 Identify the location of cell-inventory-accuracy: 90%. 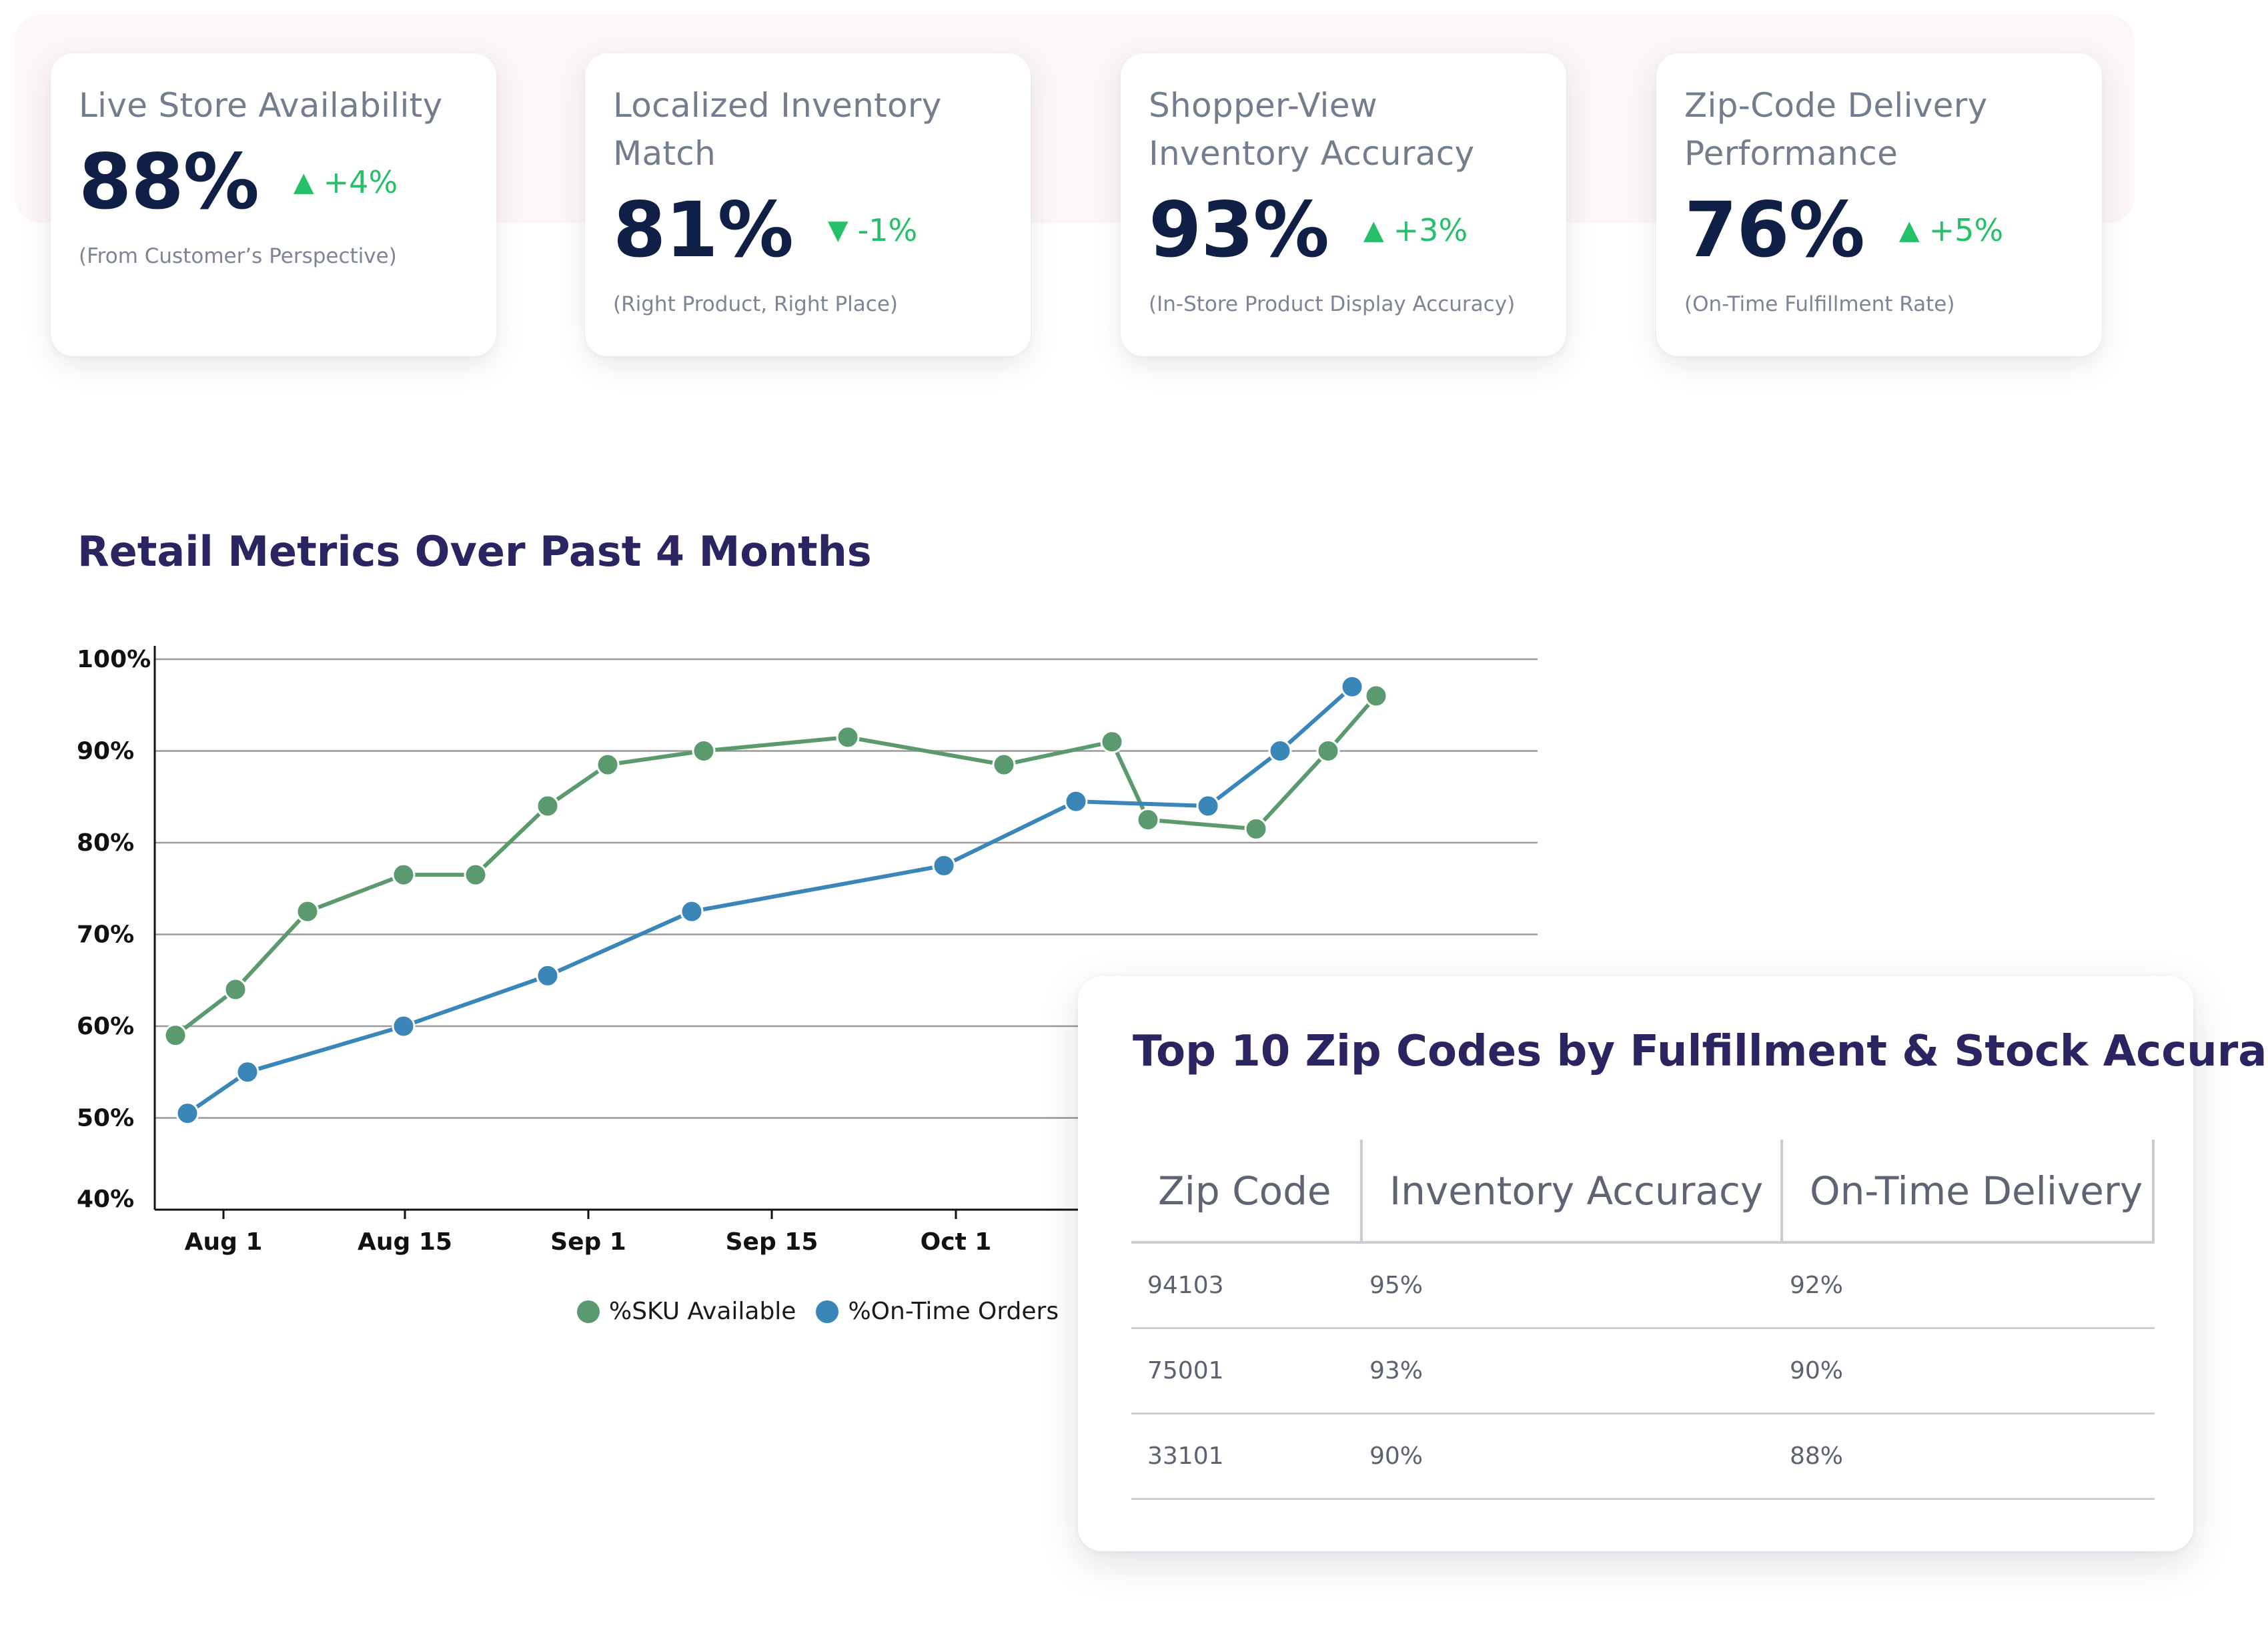
(1397, 1457).